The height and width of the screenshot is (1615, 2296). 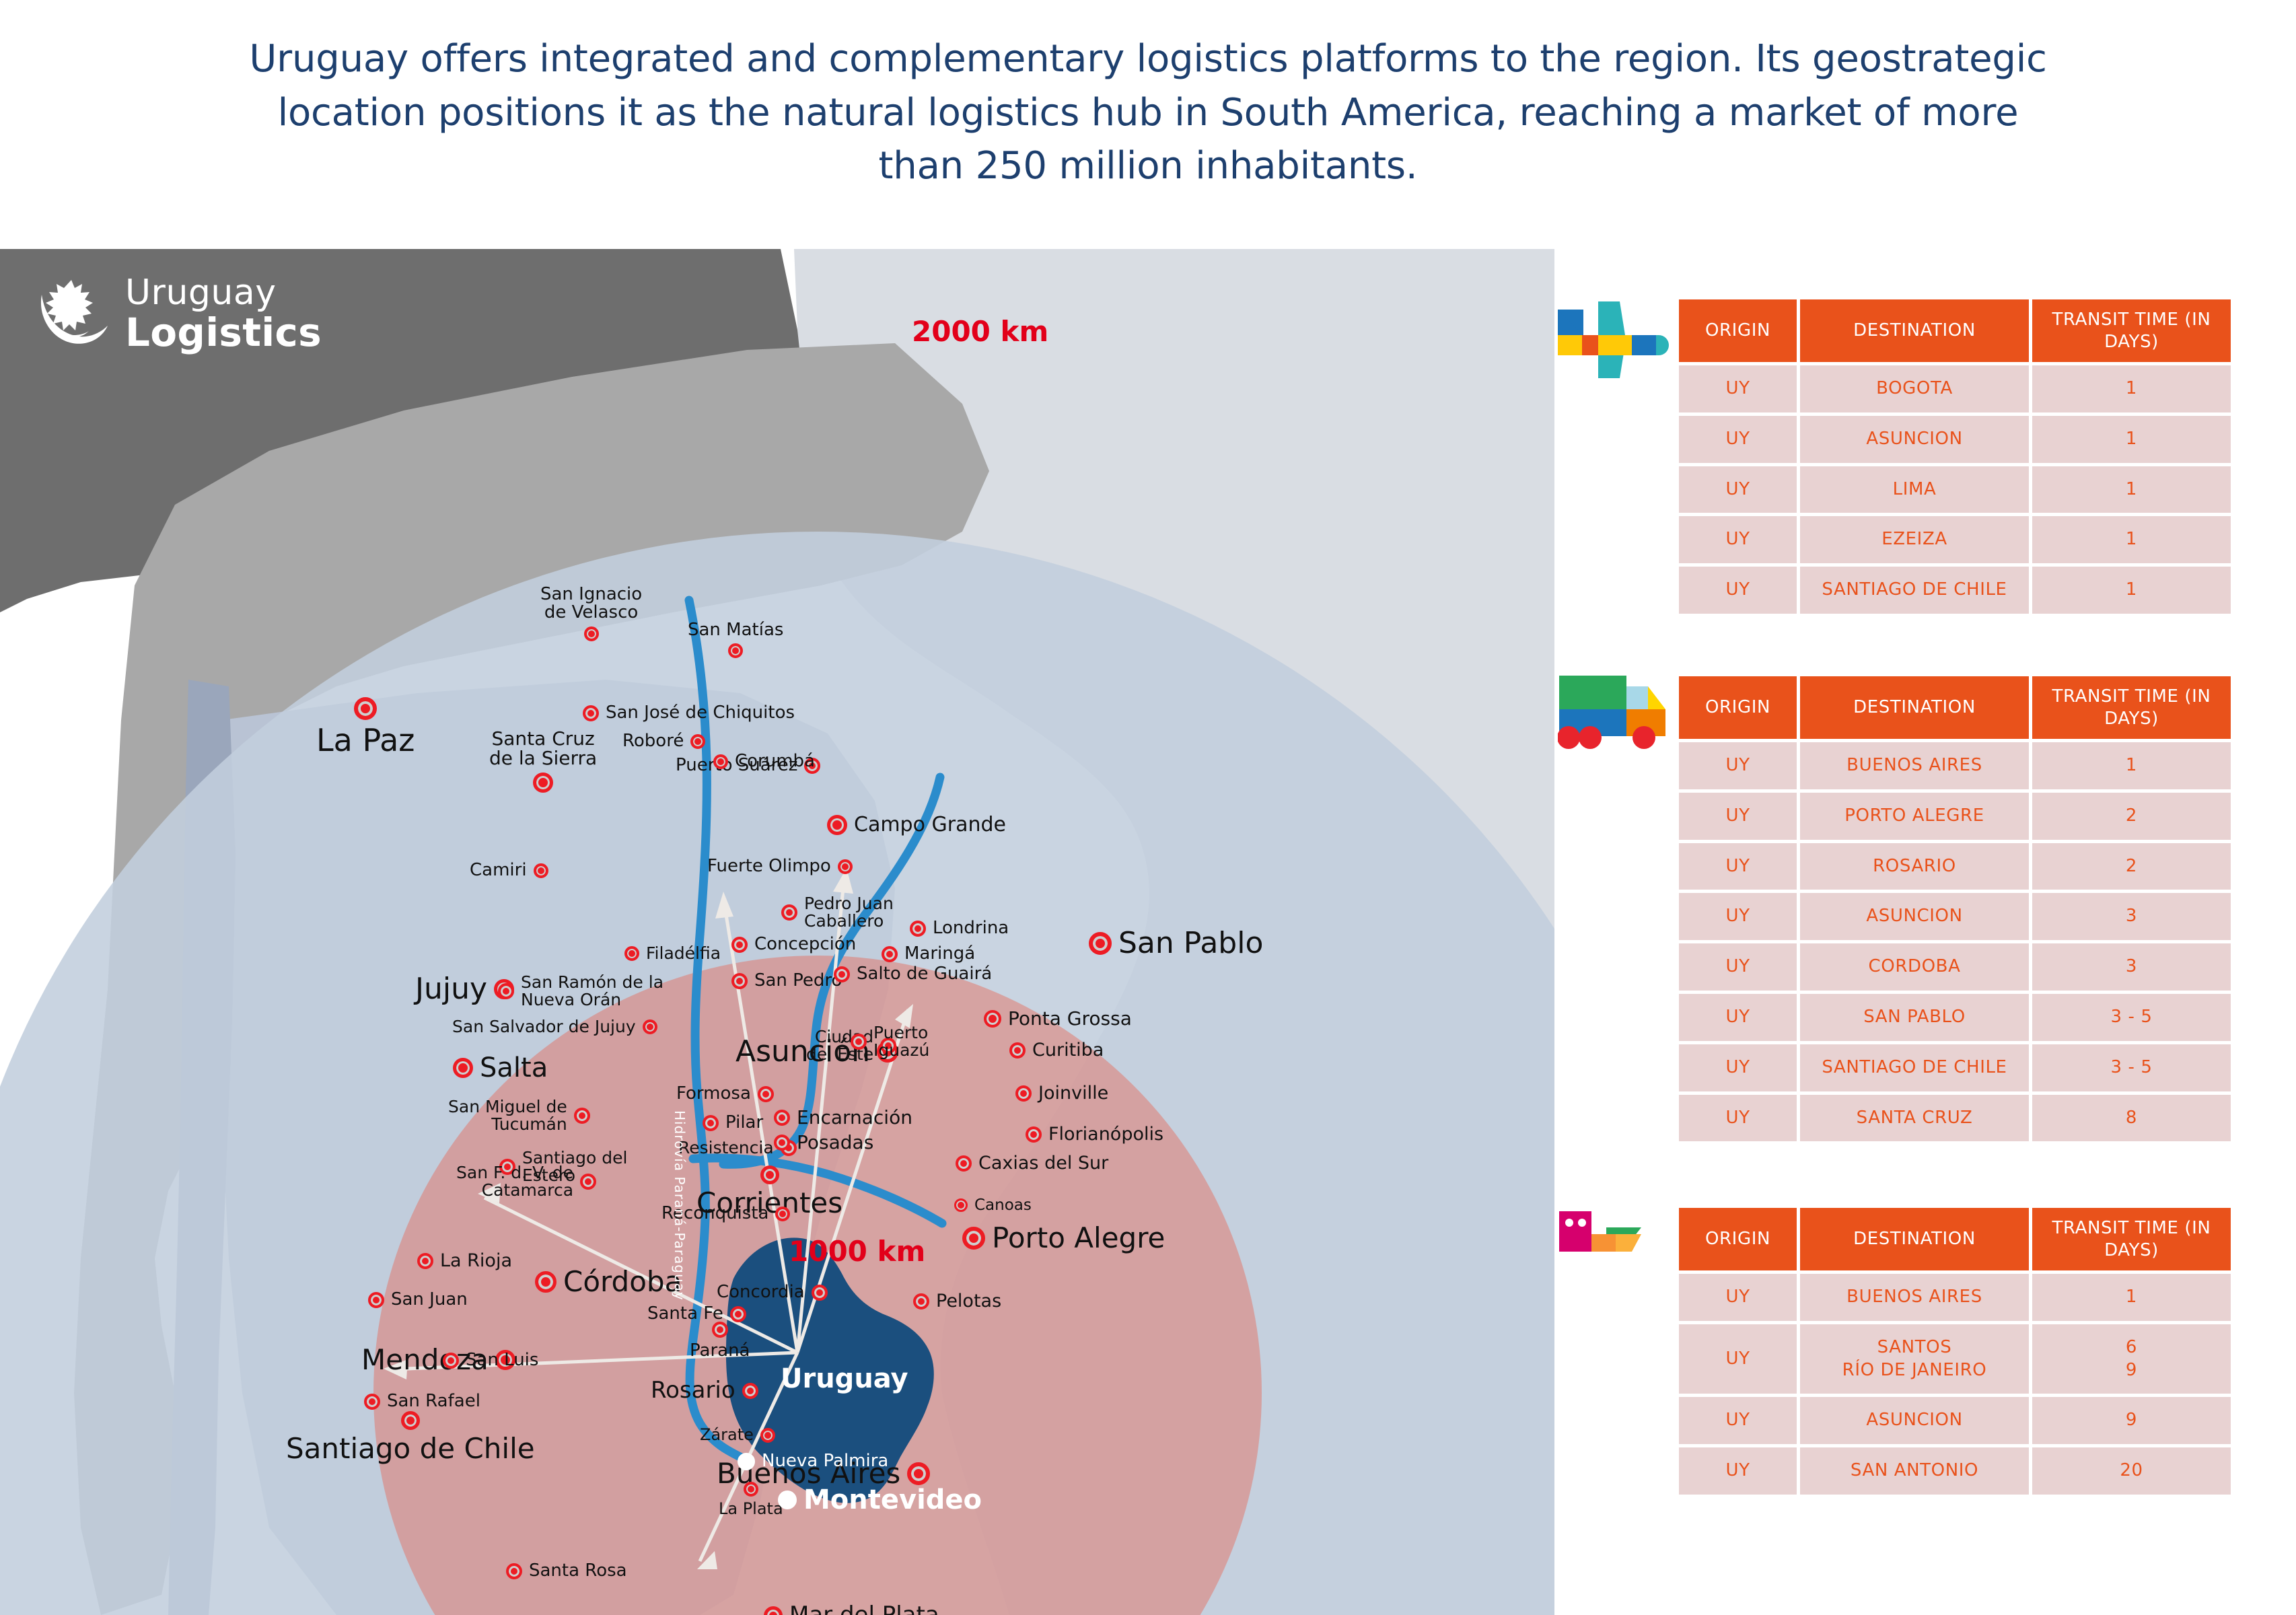 I want to click on city-marker: San Pablo, so click(x=1176, y=943).